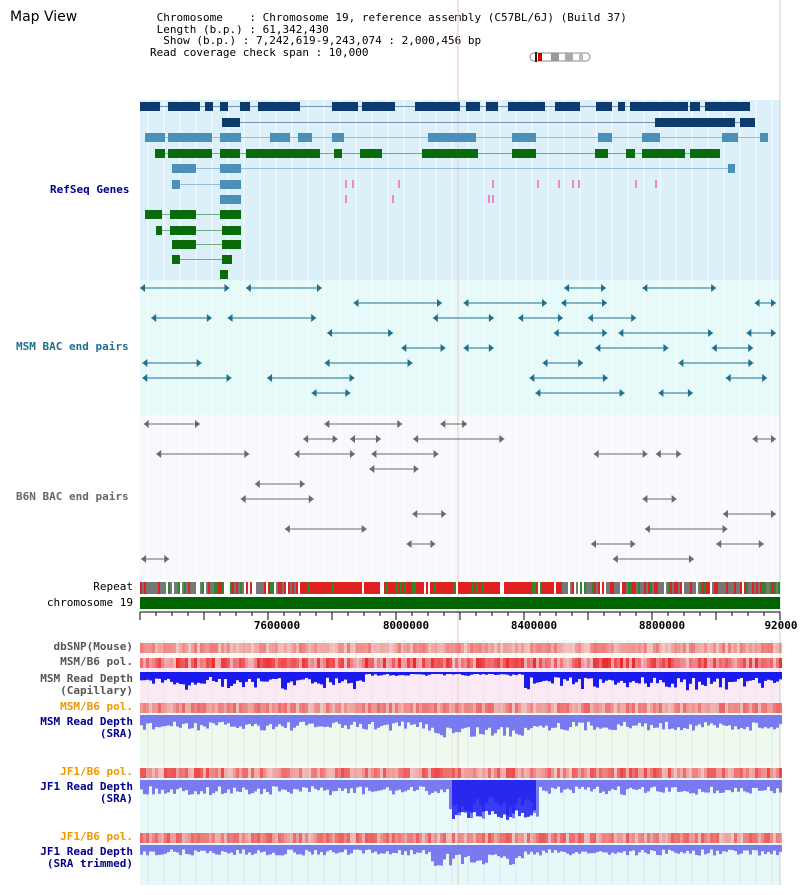  I want to click on repeat-track-label: Repeat, so click(113, 586).